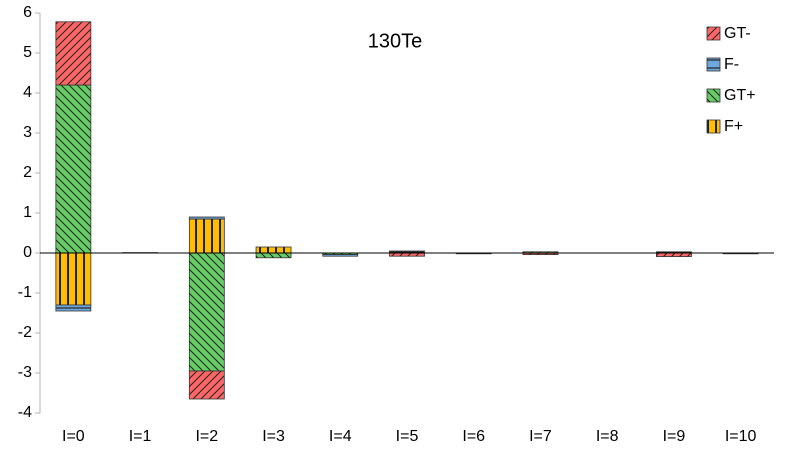  What do you see at coordinates (607, 436) in the screenshot?
I see `x-tick-label: I=8` at bounding box center [607, 436].